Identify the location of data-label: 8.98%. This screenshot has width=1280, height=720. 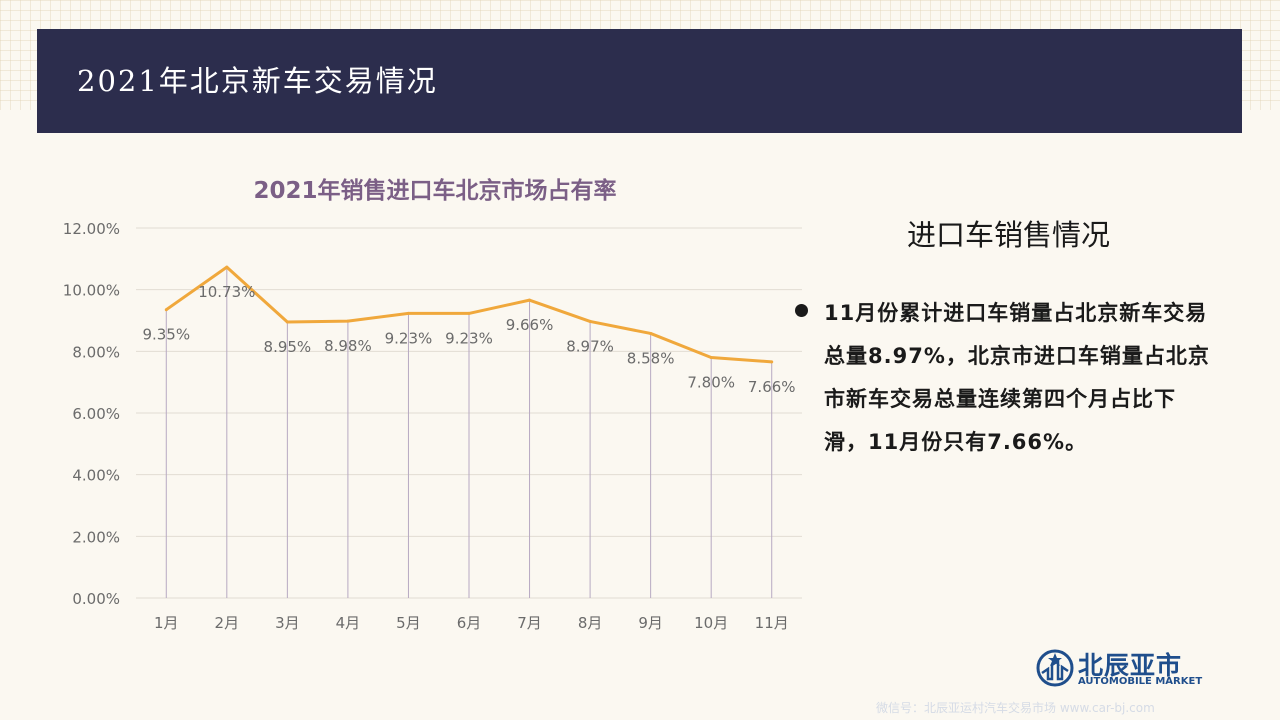
(348, 346).